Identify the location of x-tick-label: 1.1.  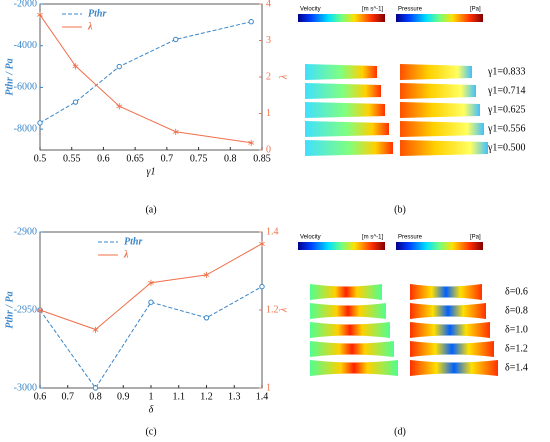
(179, 396).